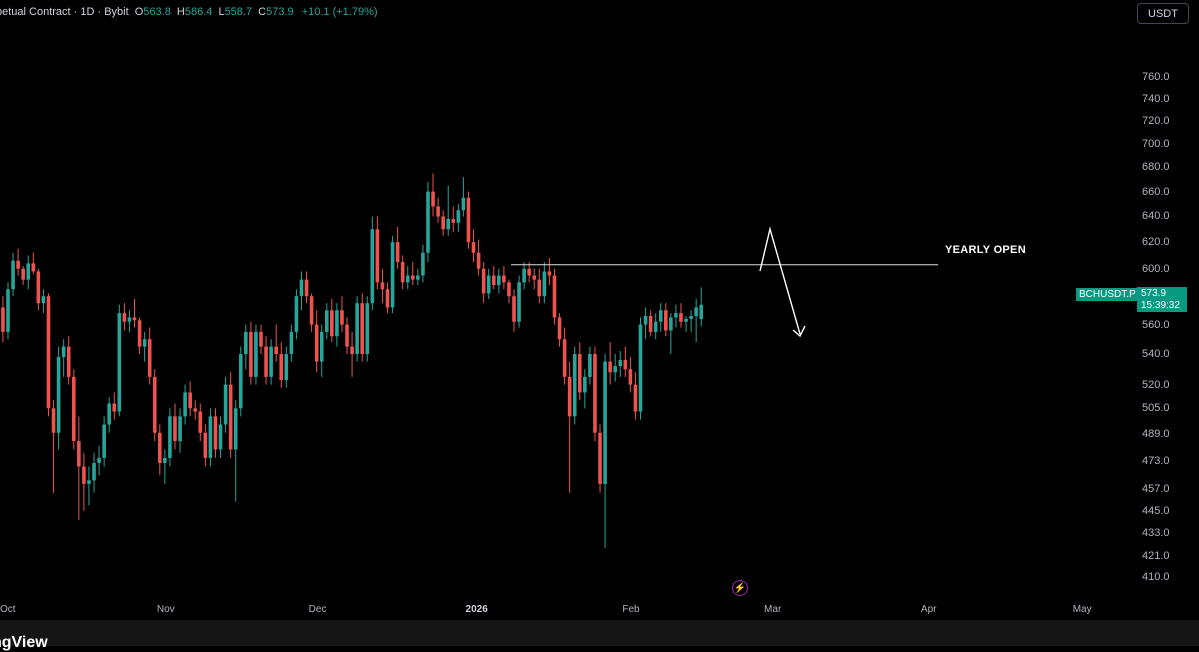 This screenshot has height=652, width=1199. Describe the element at coordinates (262, 12) in the screenshot. I see `close-label: C` at that location.